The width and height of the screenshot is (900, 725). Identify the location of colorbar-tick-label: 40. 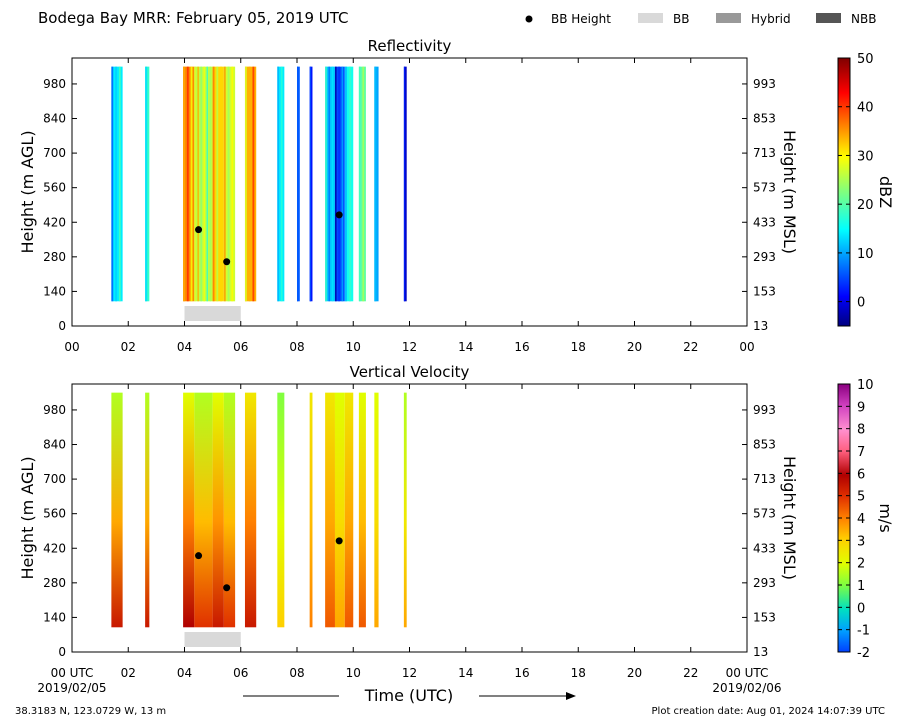
(865, 108).